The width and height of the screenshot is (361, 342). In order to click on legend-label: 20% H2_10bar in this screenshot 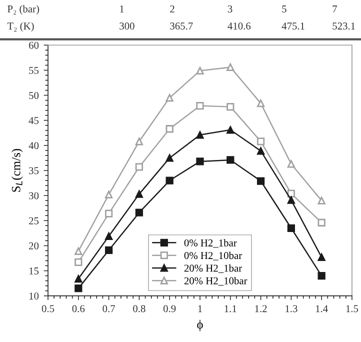, I will do `click(216, 281)`.